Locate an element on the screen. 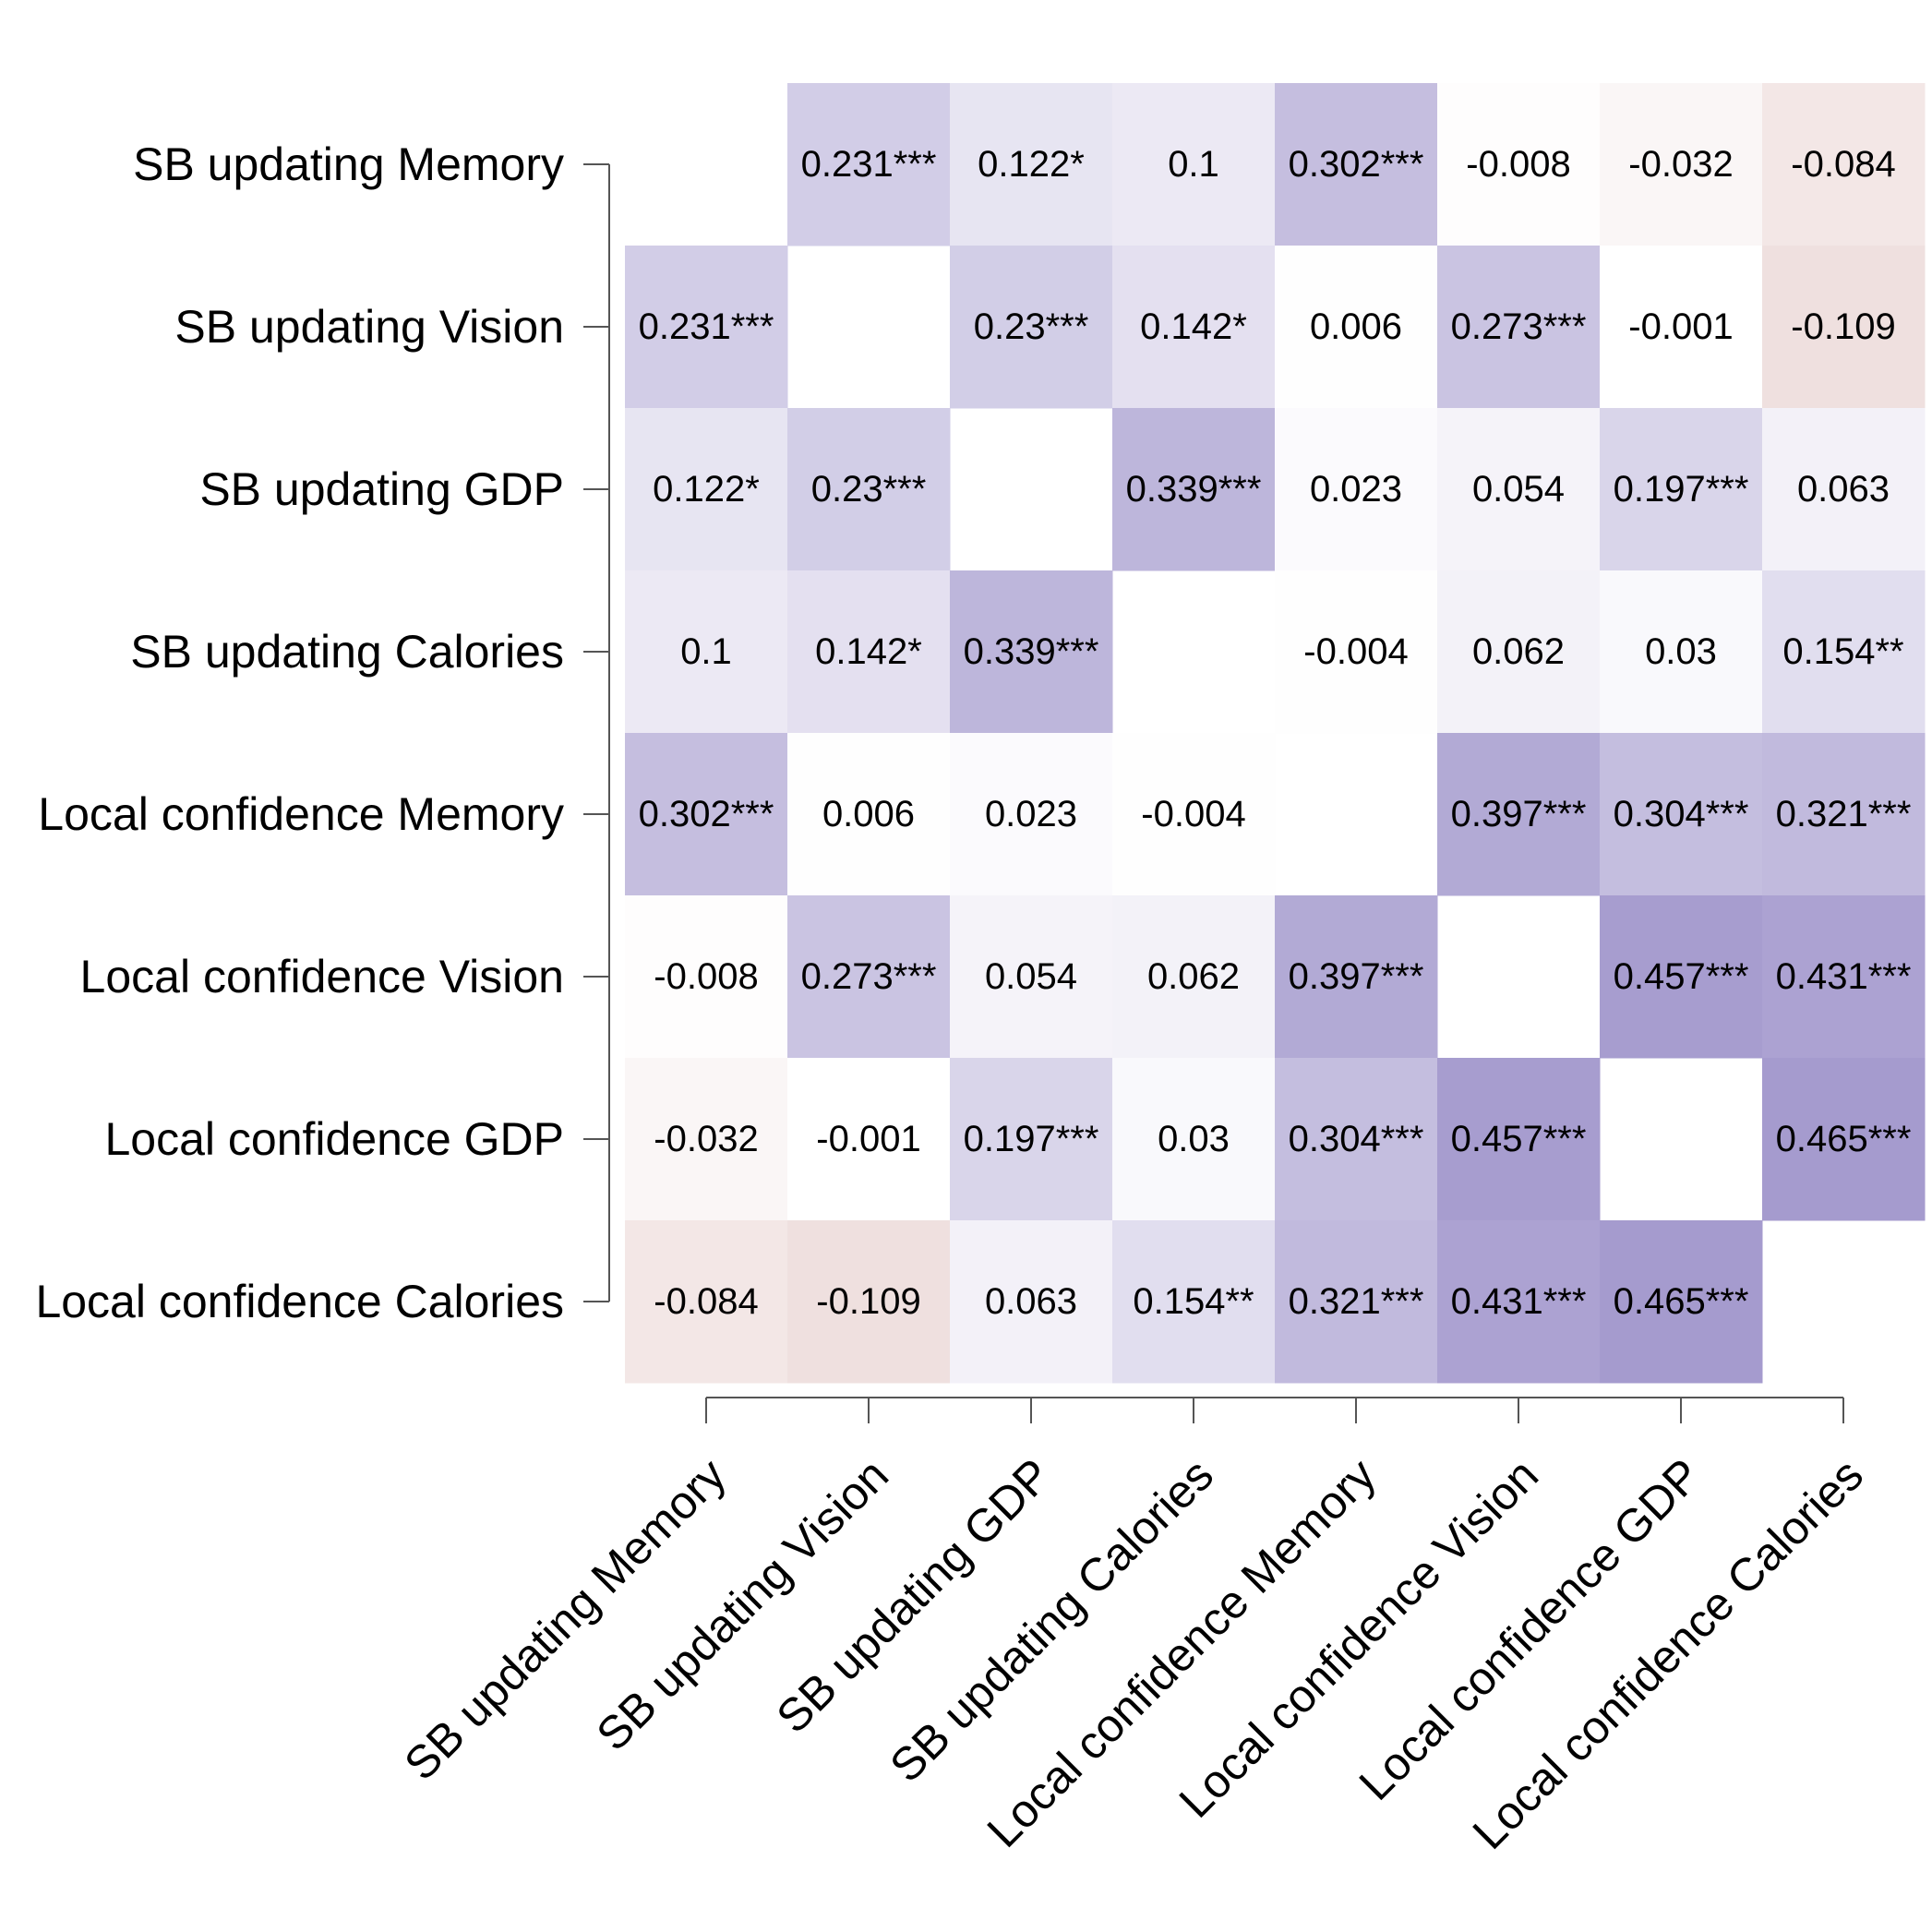 The width and height of the screenshot is (1932, 1932). heatmap-cell-r7-c3 is located at coordinates (1031, 1139).